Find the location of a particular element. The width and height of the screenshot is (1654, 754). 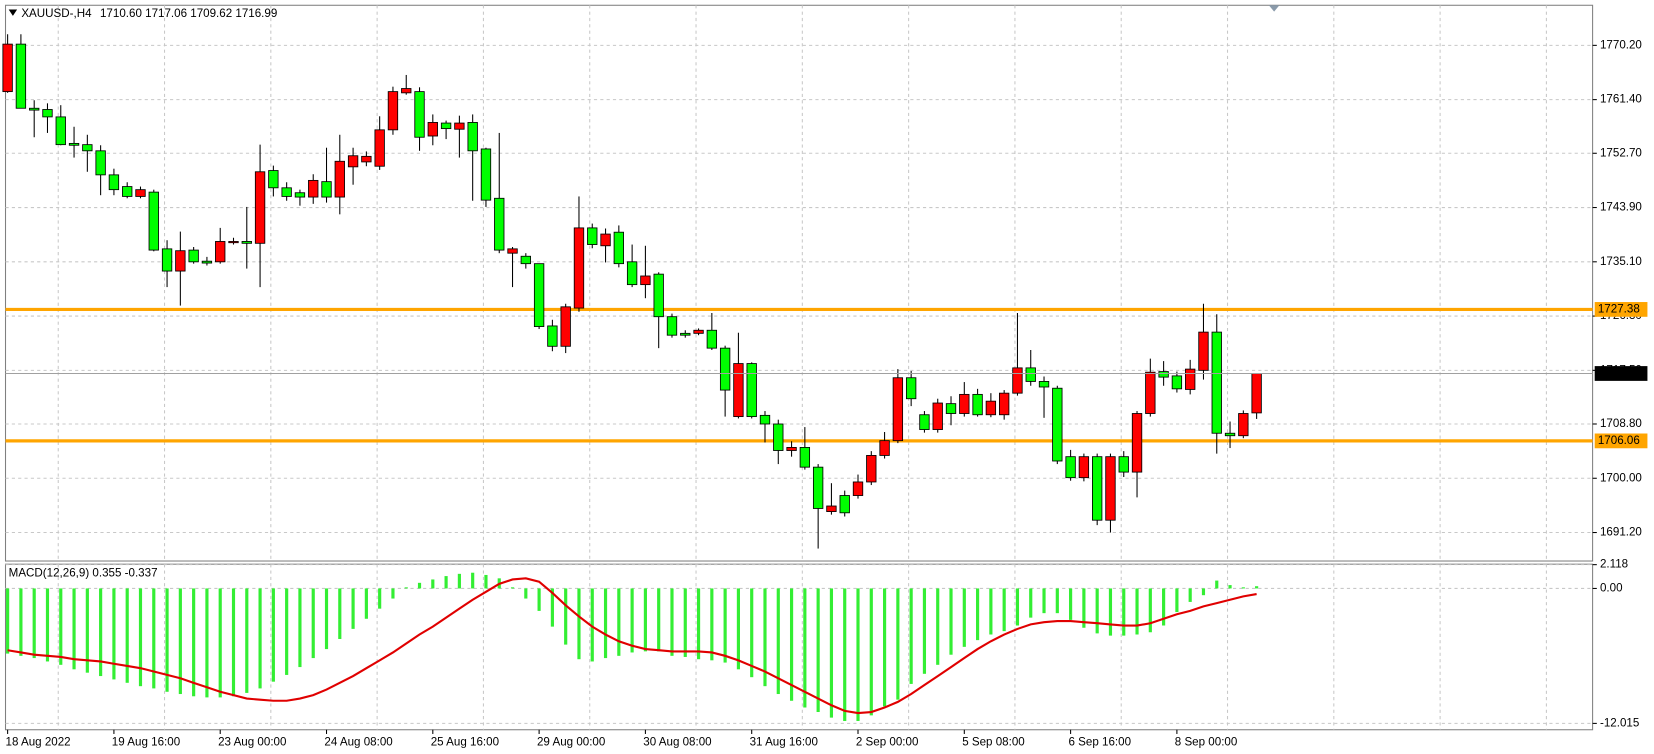

x-tick-label: 25 Aug 16:00 is located at coordinates (465, 741).